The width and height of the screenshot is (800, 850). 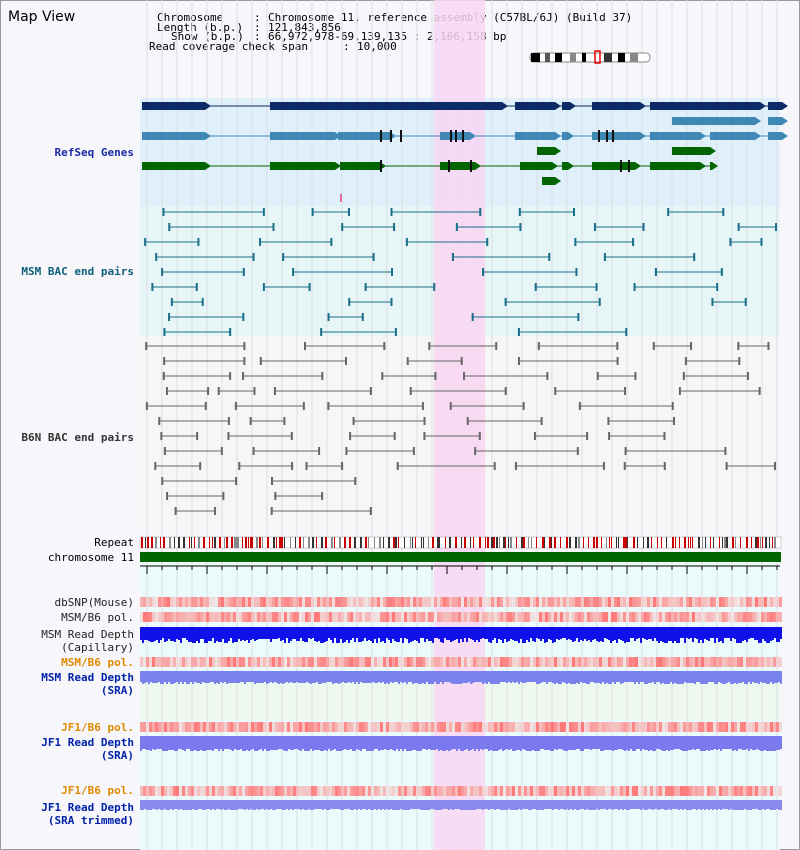 What do you see at coordinates (94, 602) in the screenshot?
I see `dbsnp-label: dbSNP(Mouse)` at bounding box center [94, 602].